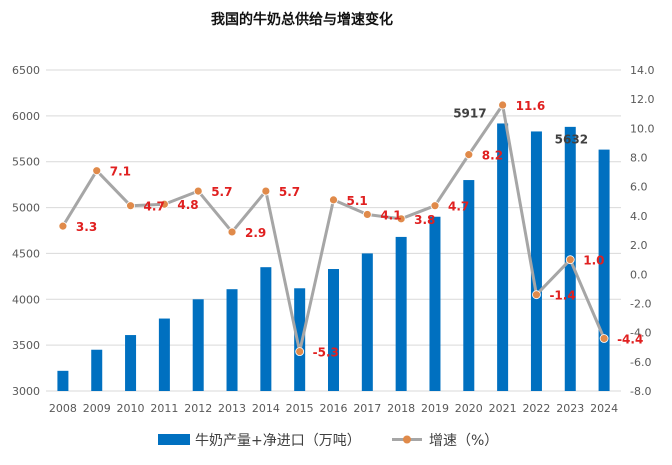 This screenshot has height=465, width=672. What do you see at coordinates (164, 408) in the screenshot?
I see `x-tick-label: 2011` at bounding box center [164, 408].